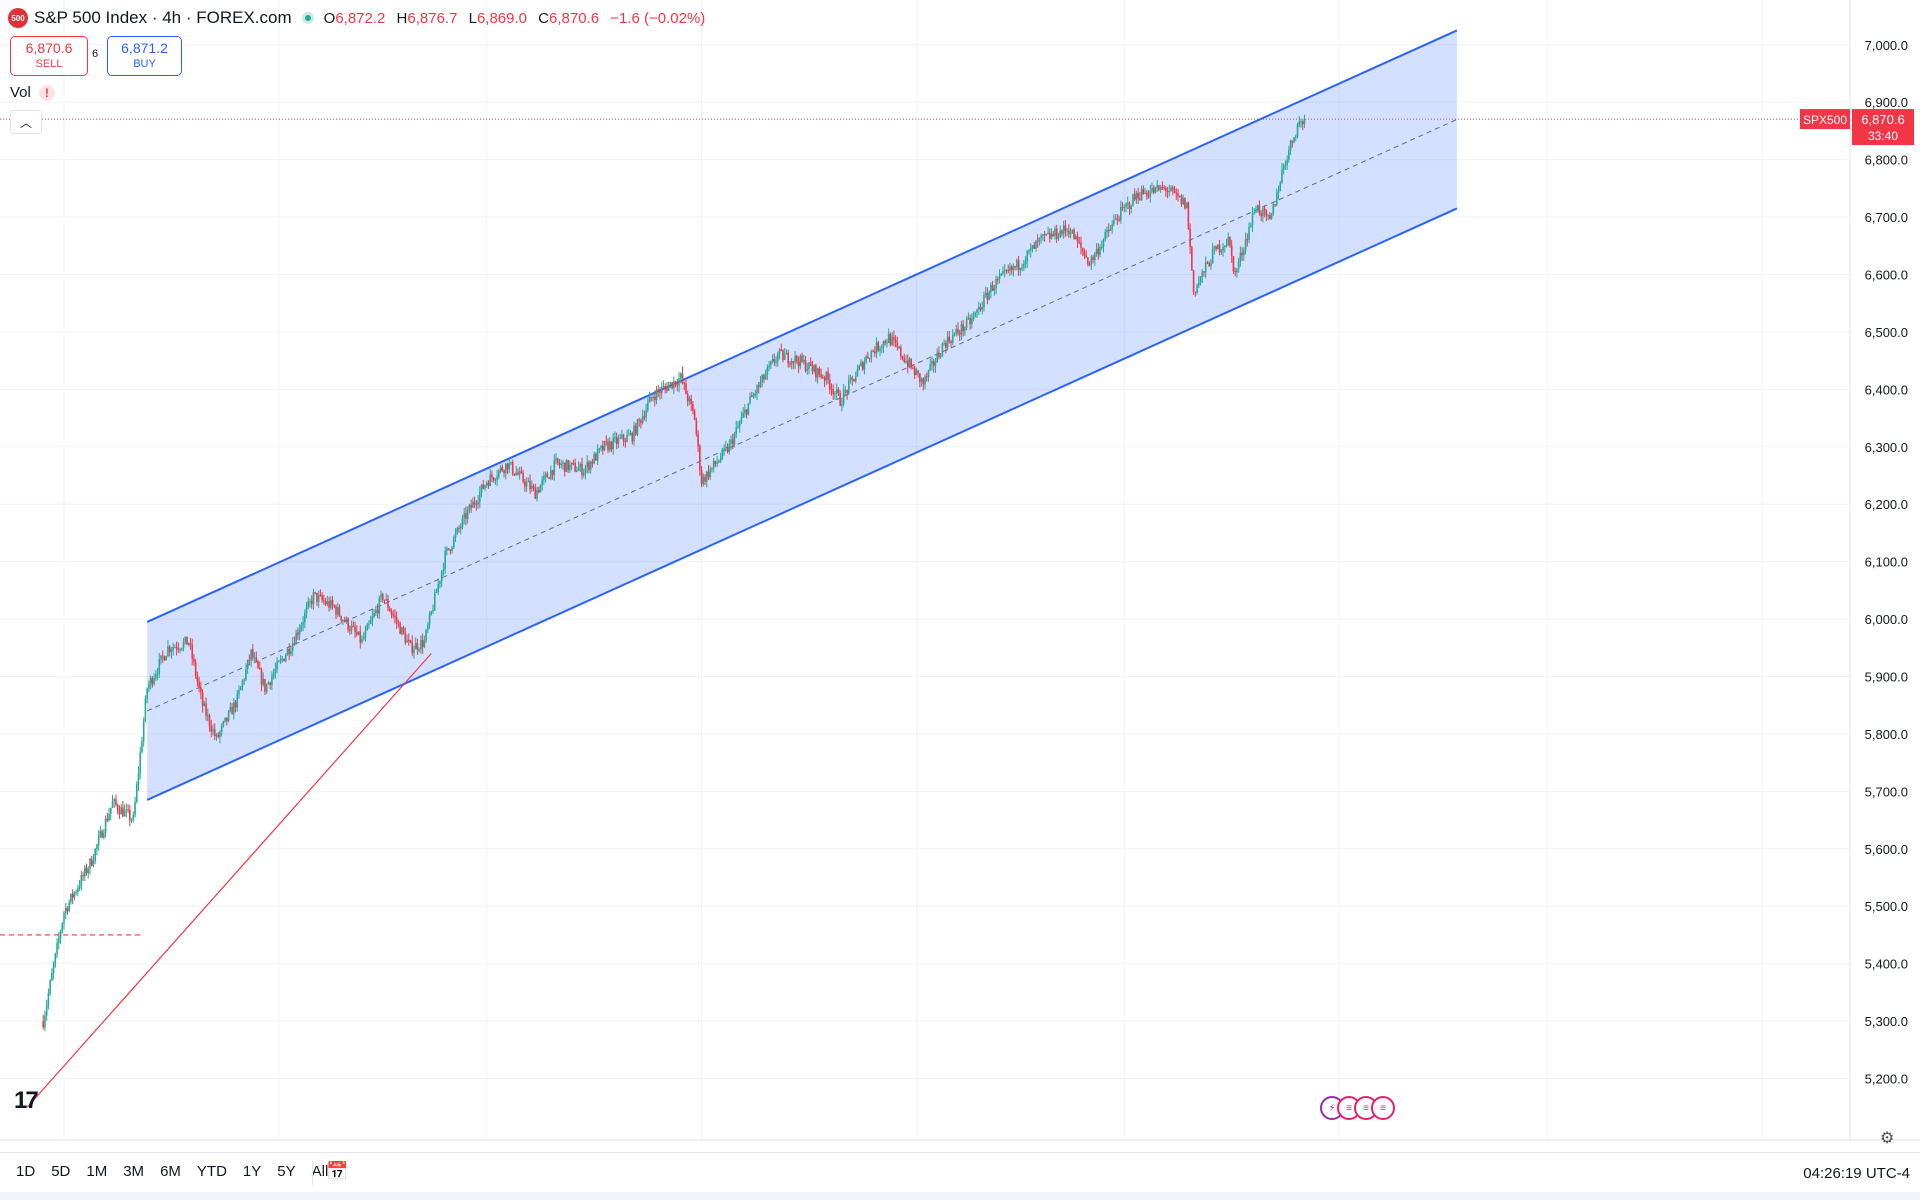 Image resolution: width=1920 pixels, height=1200 pixels. Describe the element at coordinates (170, 1171) in the screenshot. I see `range-button-6m: 6M` at that location.